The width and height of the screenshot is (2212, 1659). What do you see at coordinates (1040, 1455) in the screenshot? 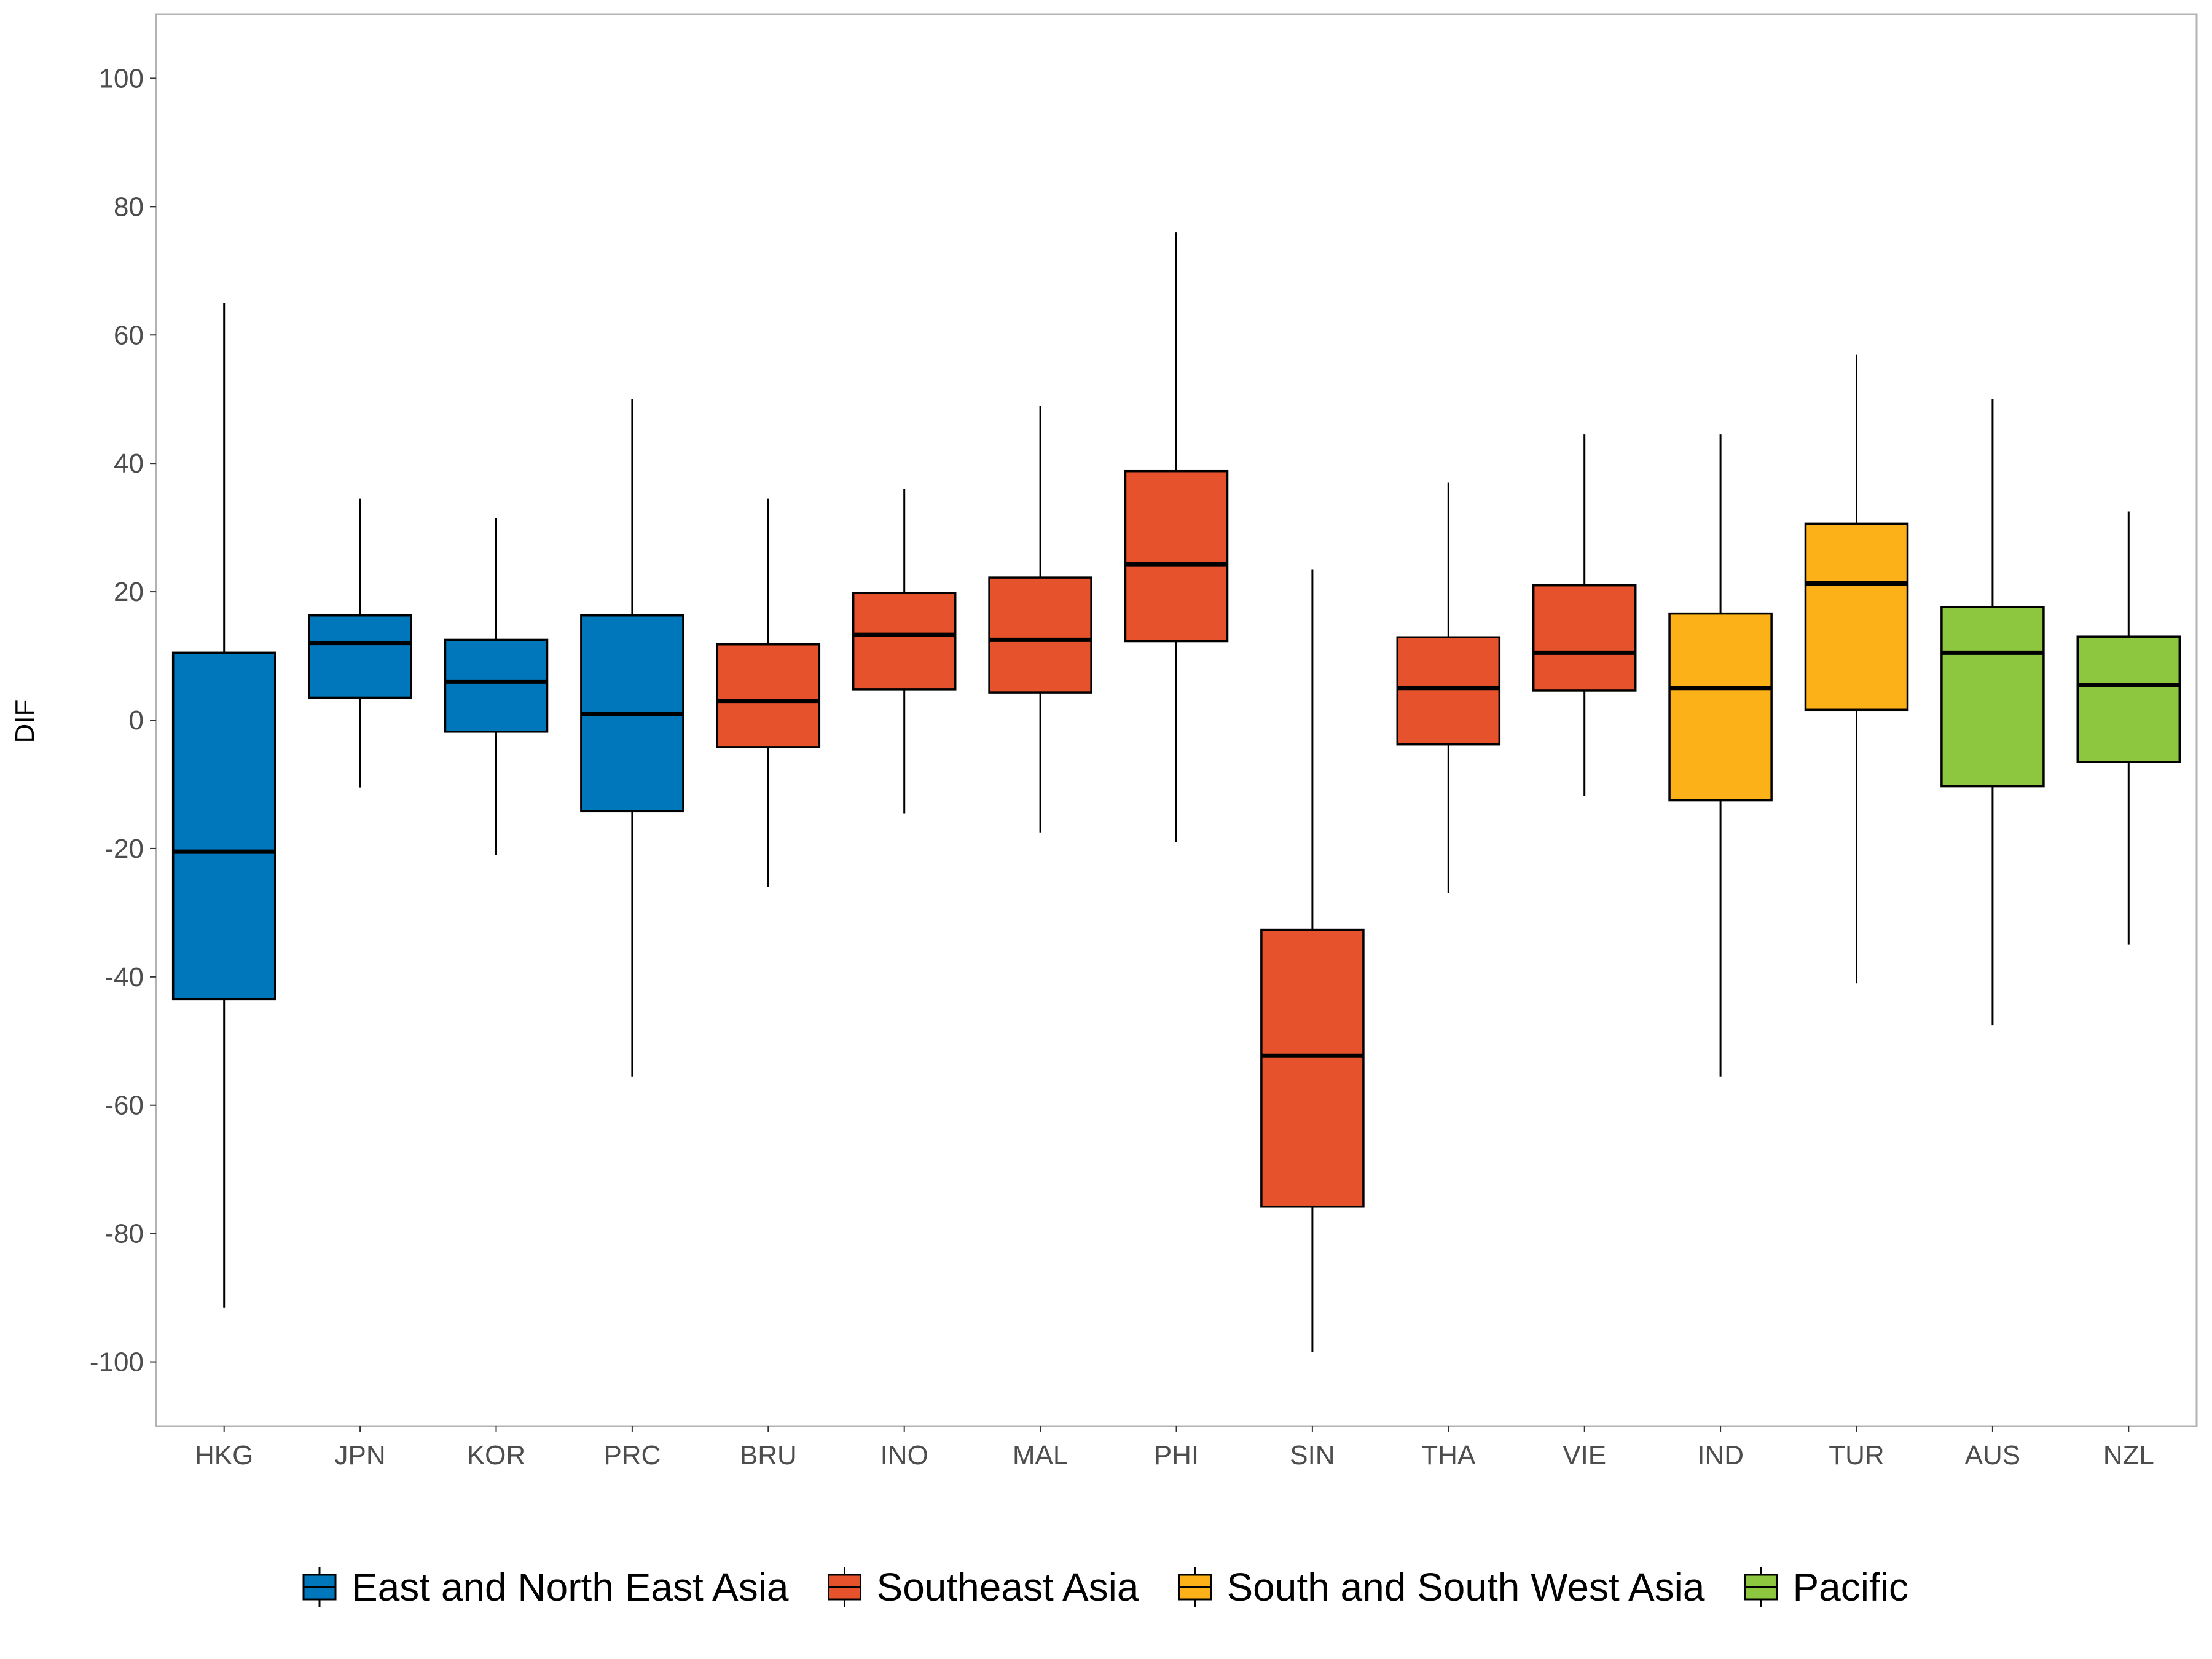
I see `x-tick-label: MAL` at bounding box center [1040, 1455].